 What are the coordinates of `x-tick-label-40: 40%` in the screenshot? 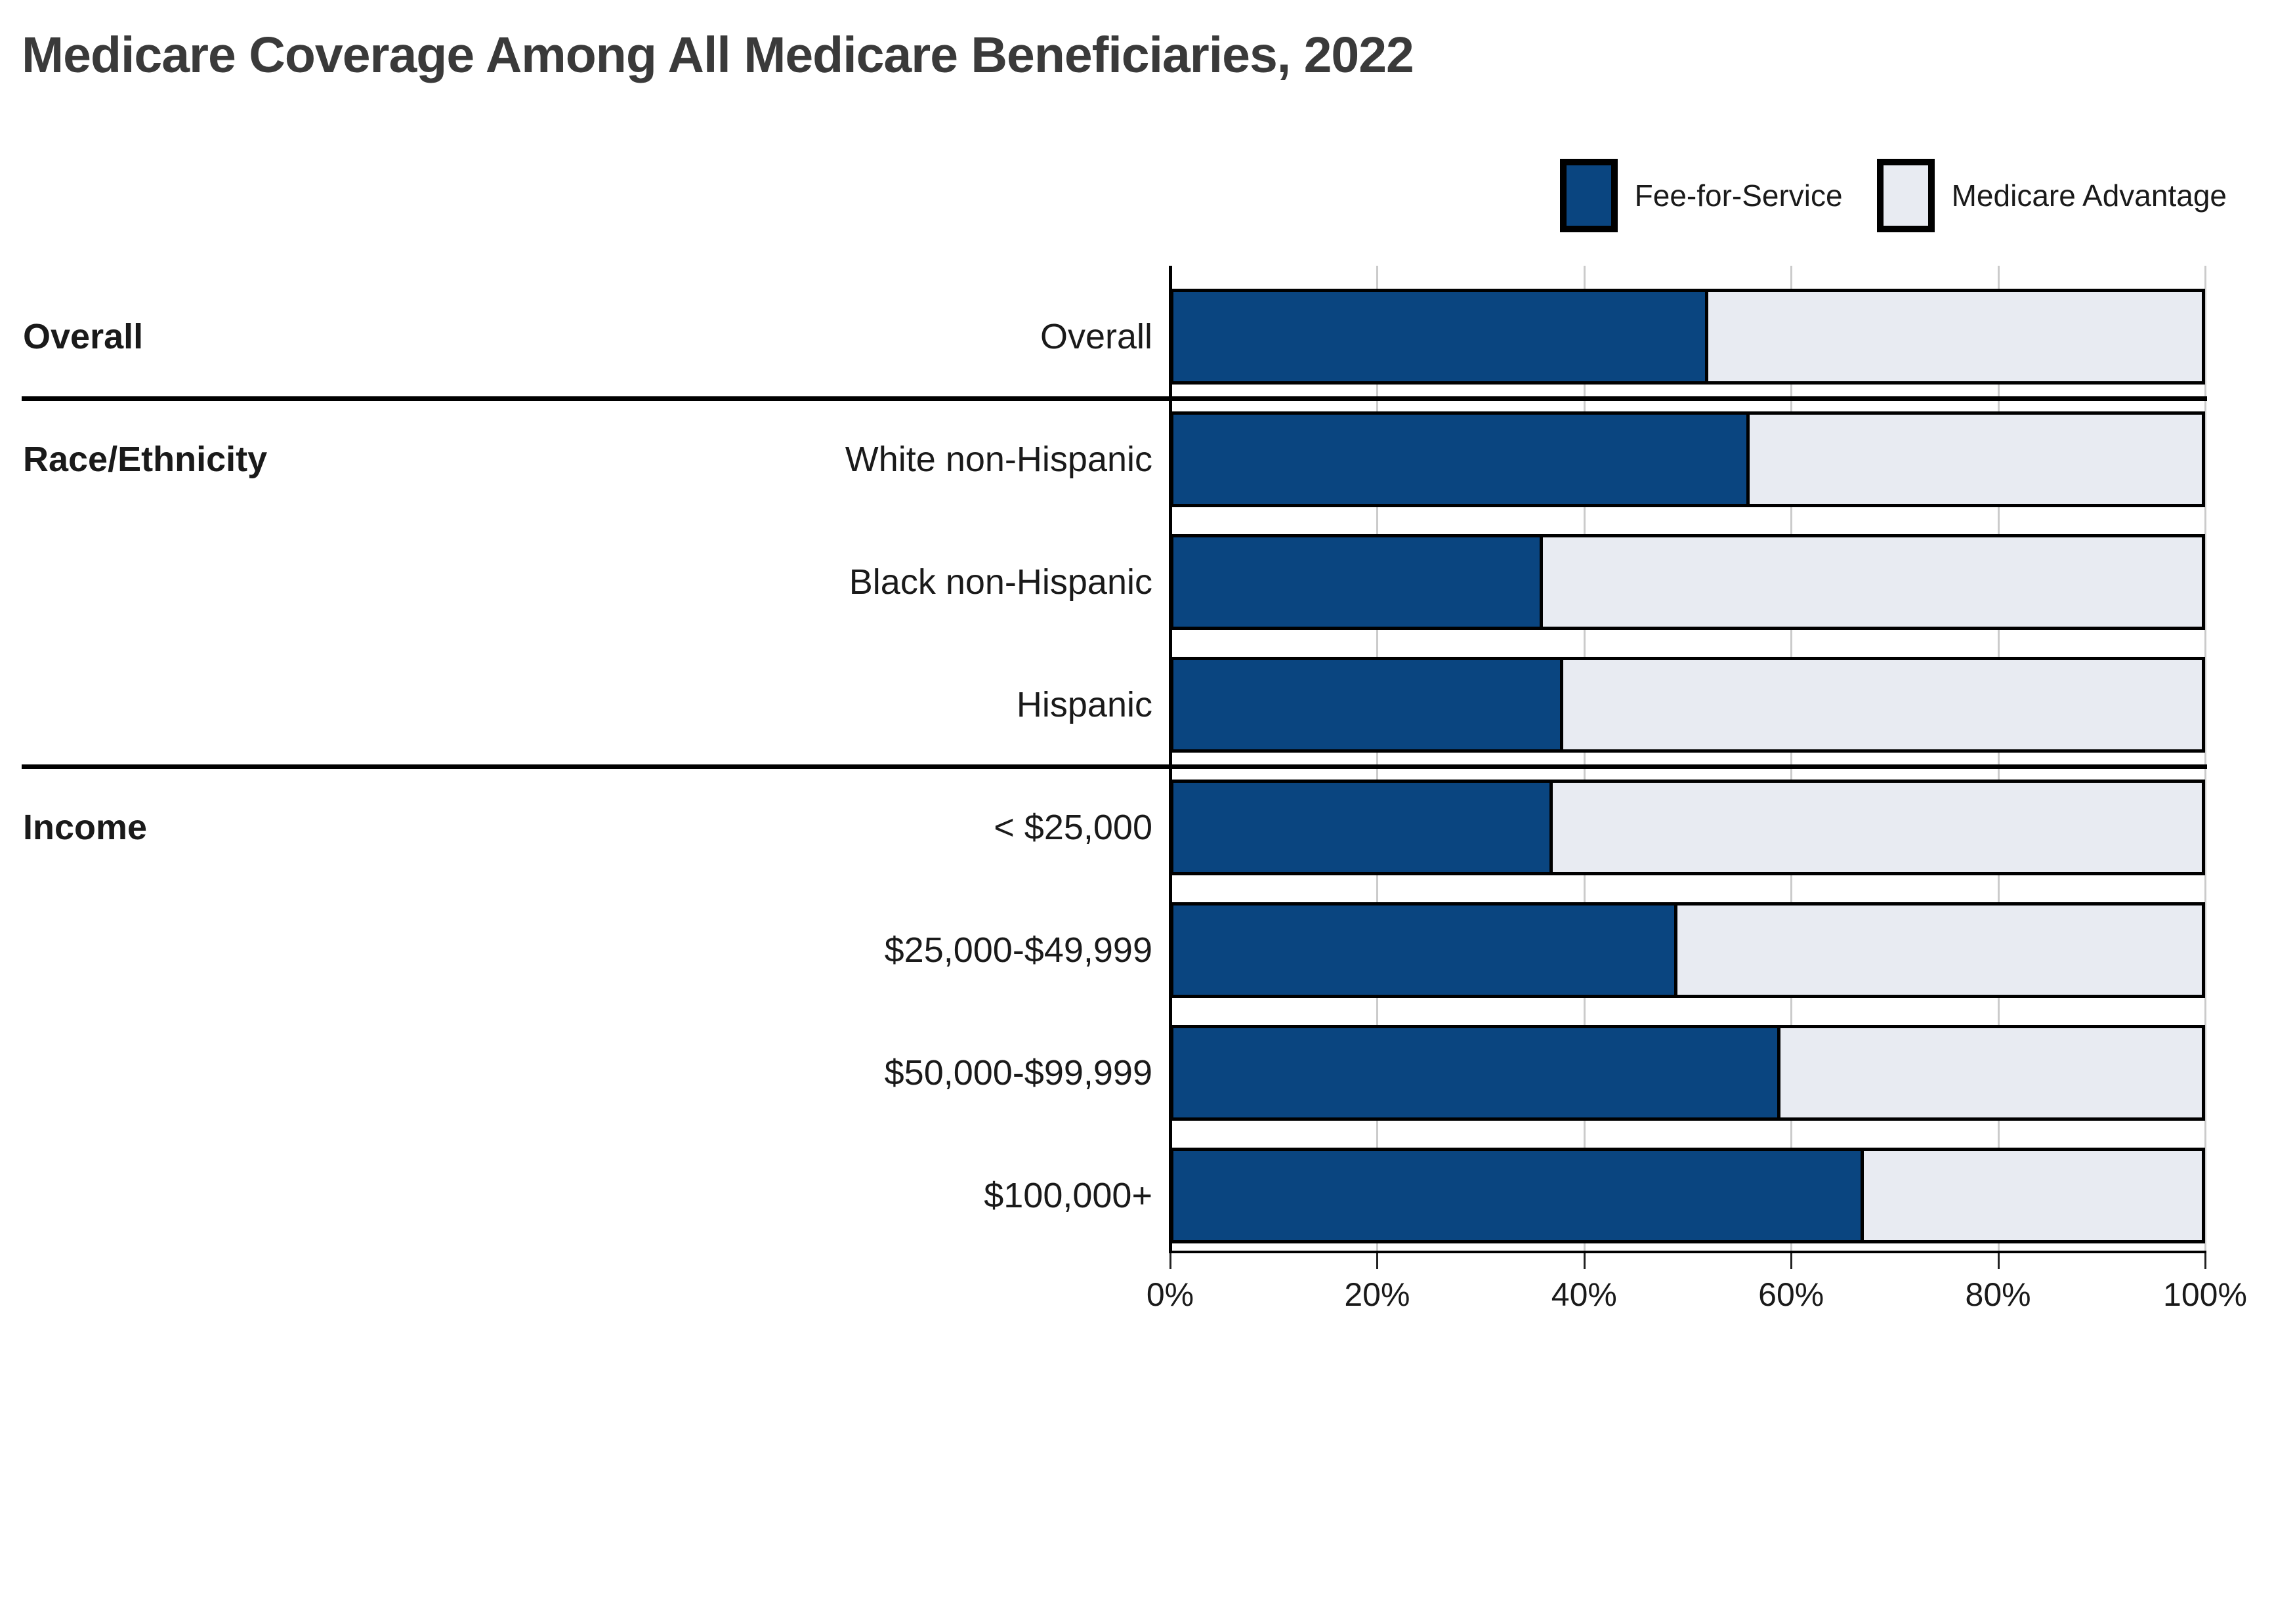 It's located at (1584, 1294).